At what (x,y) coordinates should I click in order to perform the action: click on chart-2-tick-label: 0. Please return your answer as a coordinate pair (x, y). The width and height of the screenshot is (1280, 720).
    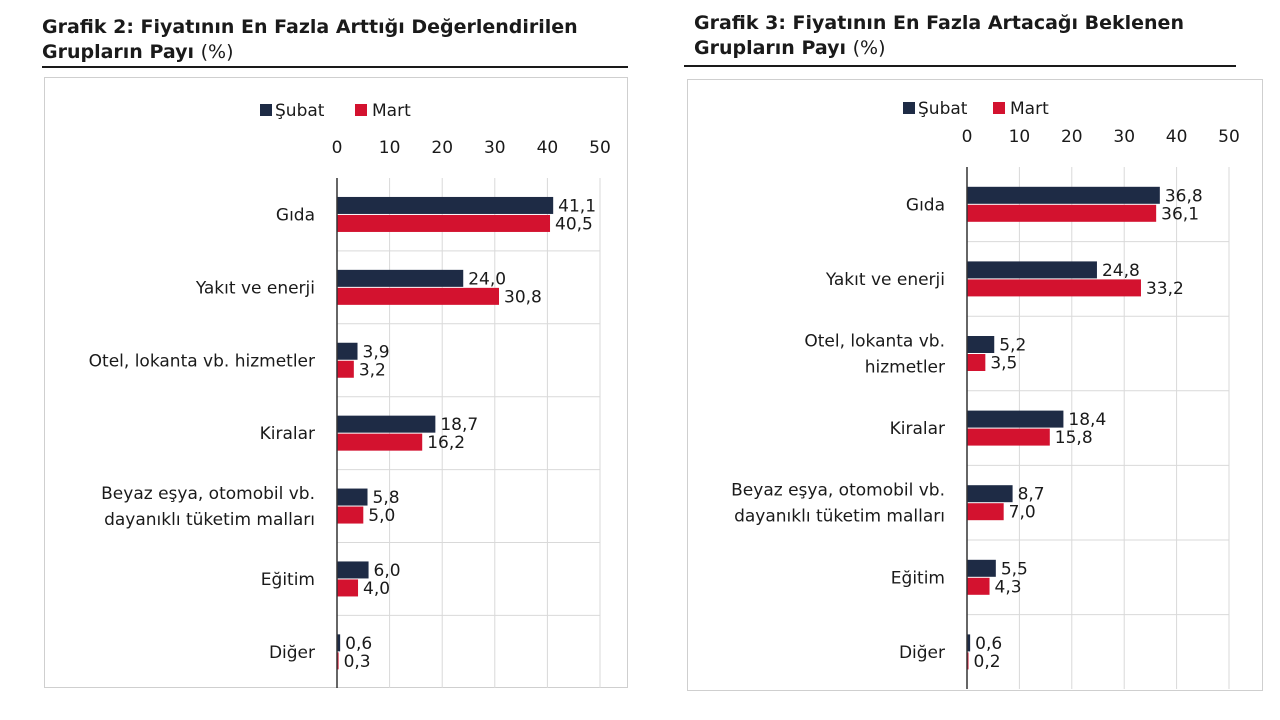
    Looking at the image, I should click on (337, 148).